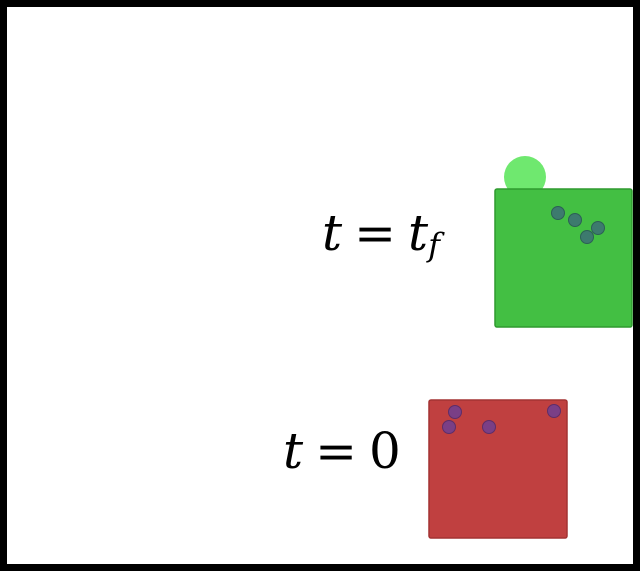 This screenshot has width=640, height=571. What do you see at coordinates (375, 233) in the screenshot?
I see `label-t-final-equals: =` at bounding box center [375, 233].